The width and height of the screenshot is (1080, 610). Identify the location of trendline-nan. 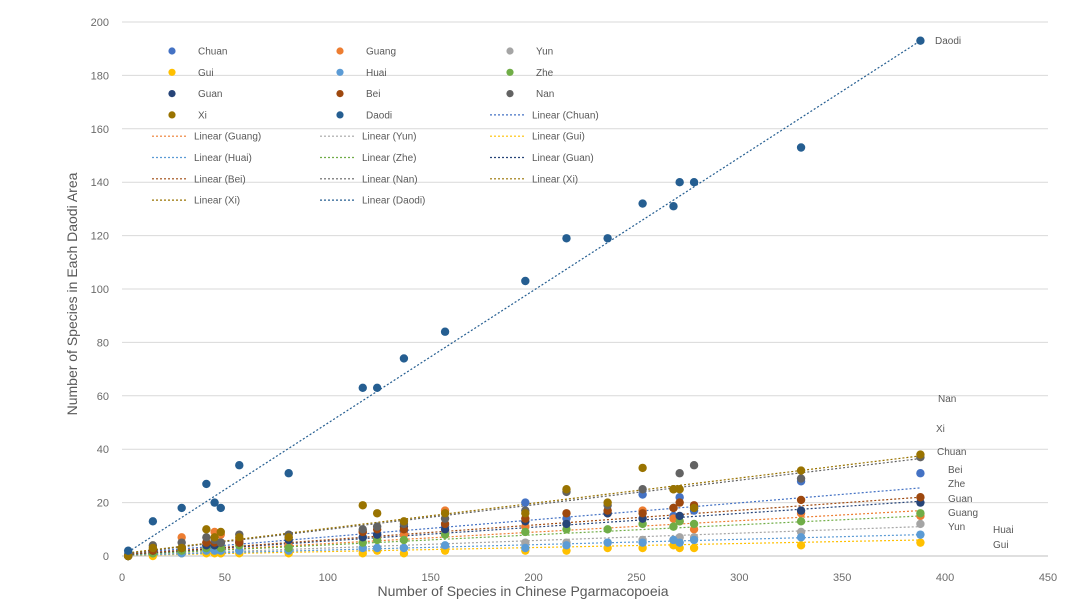
(524, 505).